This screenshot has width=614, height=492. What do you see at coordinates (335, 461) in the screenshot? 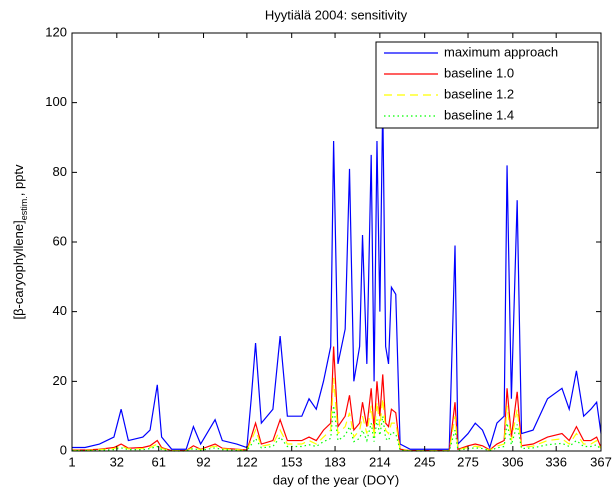
I see `x-tick-label: 183` at bounding box center [335, 461].